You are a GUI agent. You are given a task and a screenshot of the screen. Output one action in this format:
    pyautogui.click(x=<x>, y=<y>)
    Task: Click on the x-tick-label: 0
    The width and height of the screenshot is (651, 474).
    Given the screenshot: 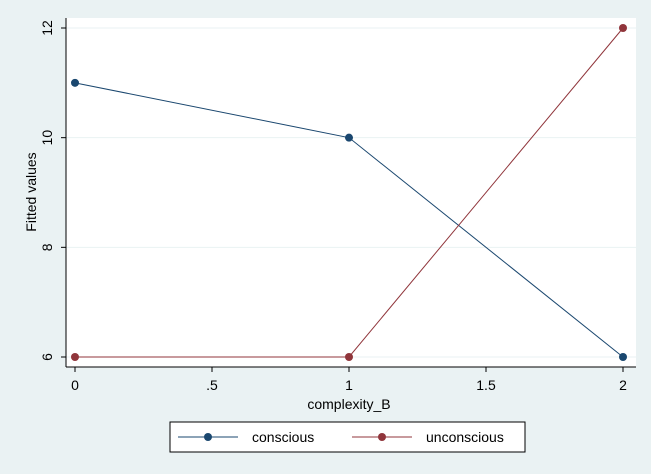 What is the action you would take?
    pyautogui.click(x=75, y=385)
    